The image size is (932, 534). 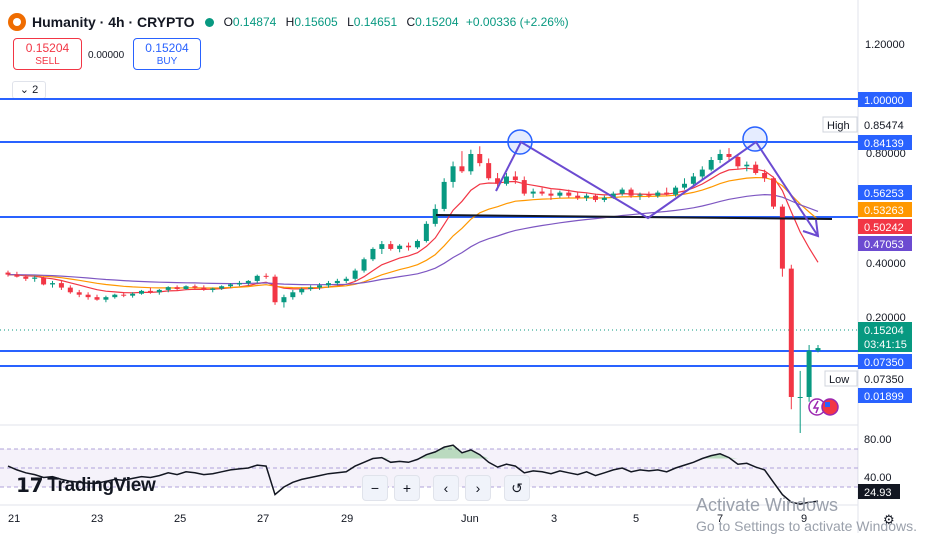 I want to click on last-price-badge, so click(x=885, y=337).